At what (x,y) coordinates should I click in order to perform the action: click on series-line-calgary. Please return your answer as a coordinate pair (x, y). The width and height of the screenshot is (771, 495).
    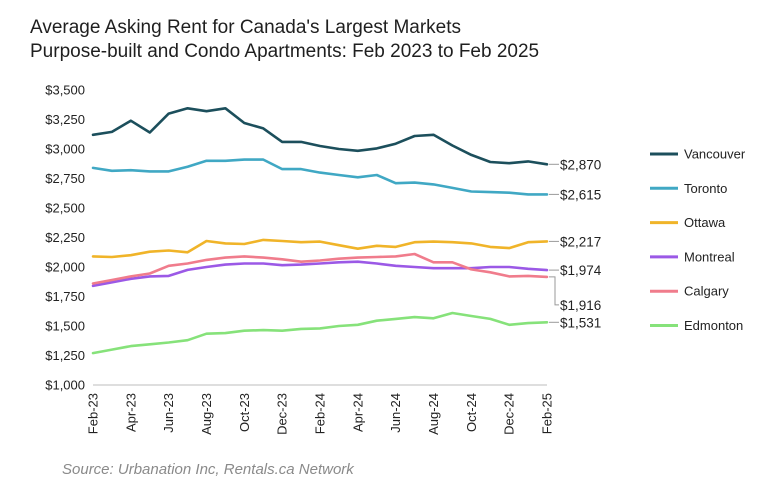
    Looking at the image, I should click on (320, 268).